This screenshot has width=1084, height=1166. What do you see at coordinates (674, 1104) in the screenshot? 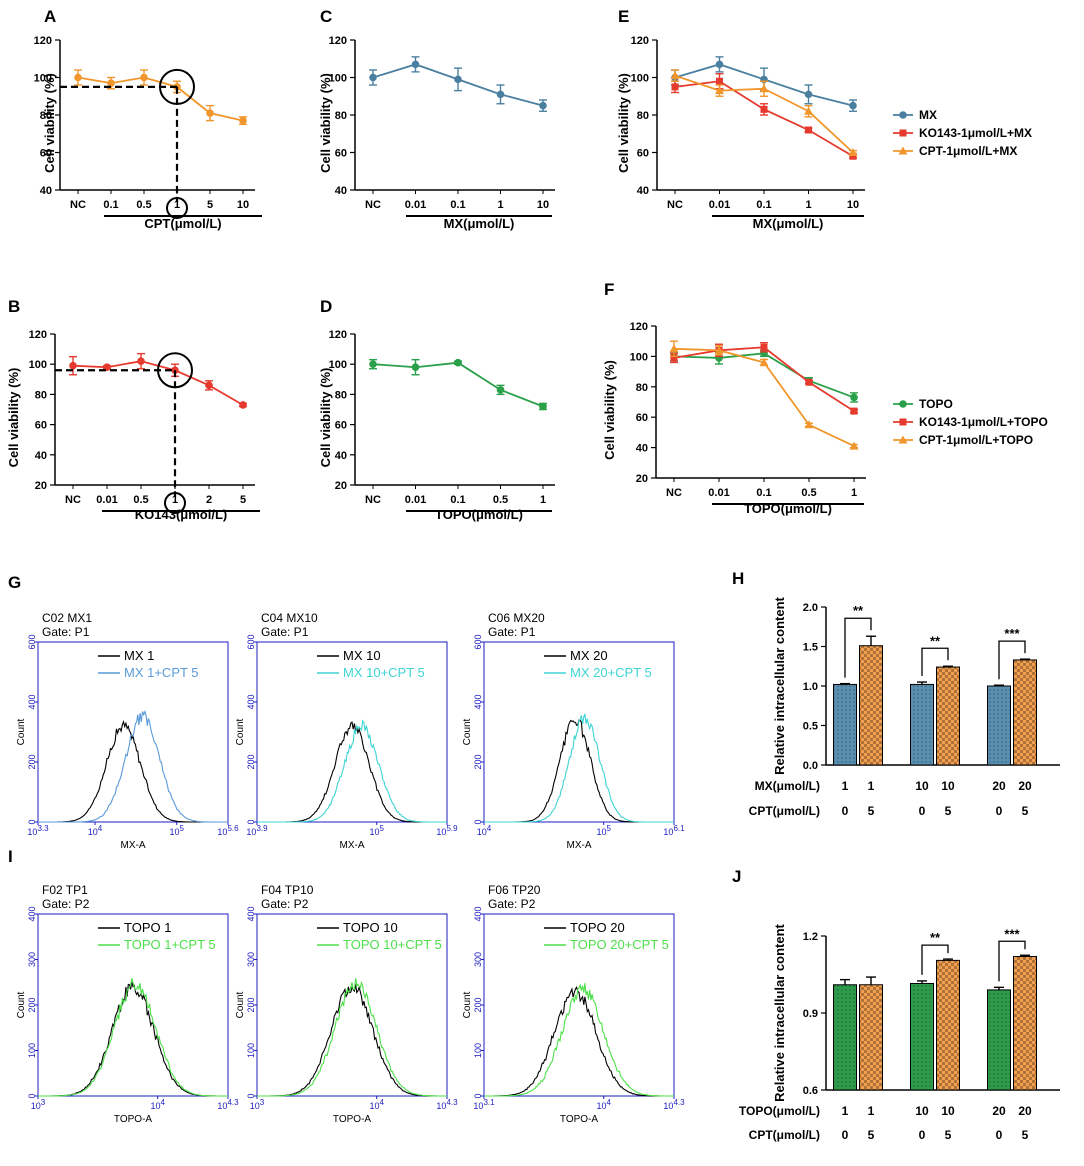
I see `x-tick-label: 104.3` at bounding box center [674, 1104].